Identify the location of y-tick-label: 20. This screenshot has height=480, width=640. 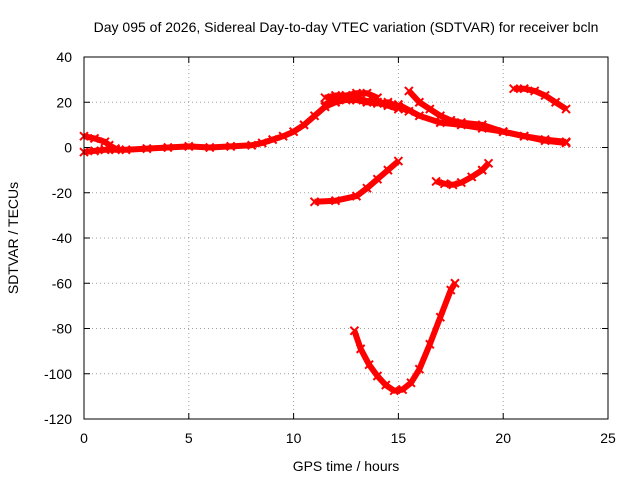
(64, 102).